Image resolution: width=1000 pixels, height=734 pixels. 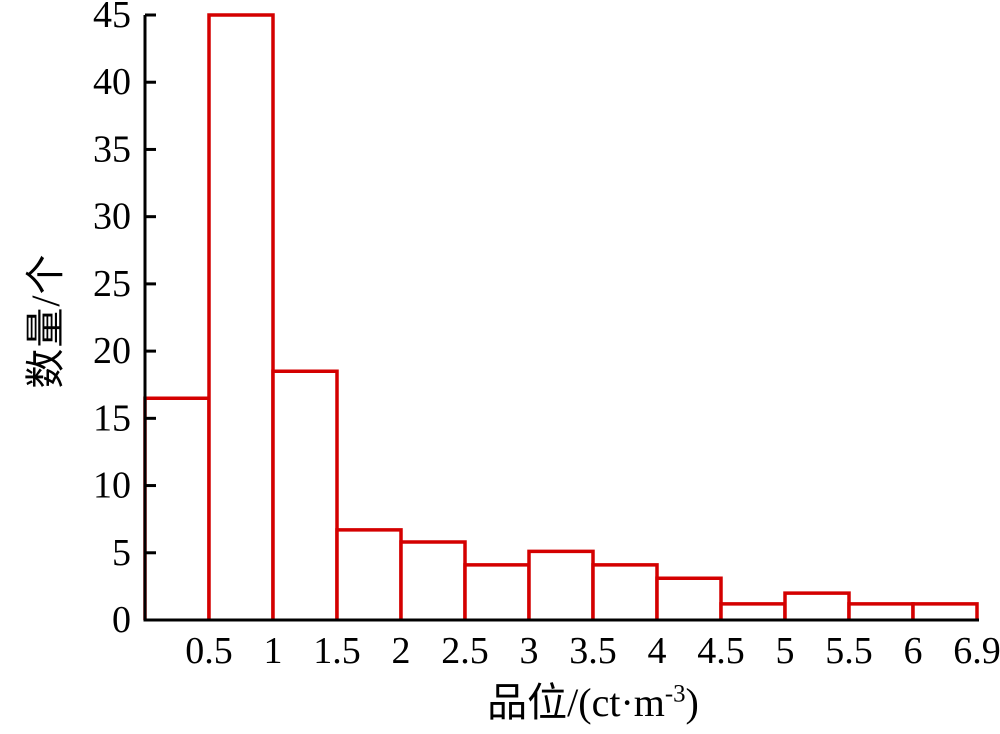 What do you see at coordinates (692, 702) in the screenshot?
I see `x-axis-title-close-paren: )` at bounding box center [692, 702].